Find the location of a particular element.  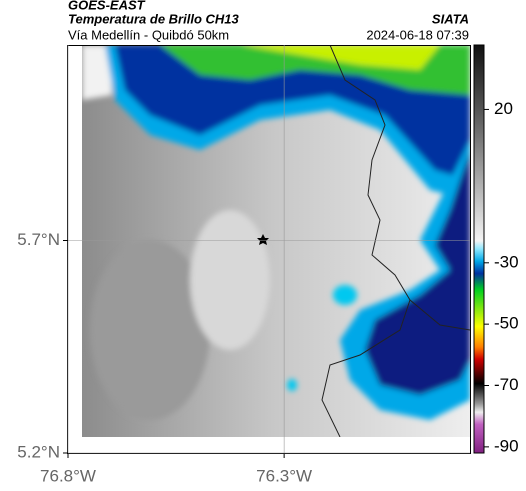

y-tick-label: 5.7°N is located at coordinates (38, 239).